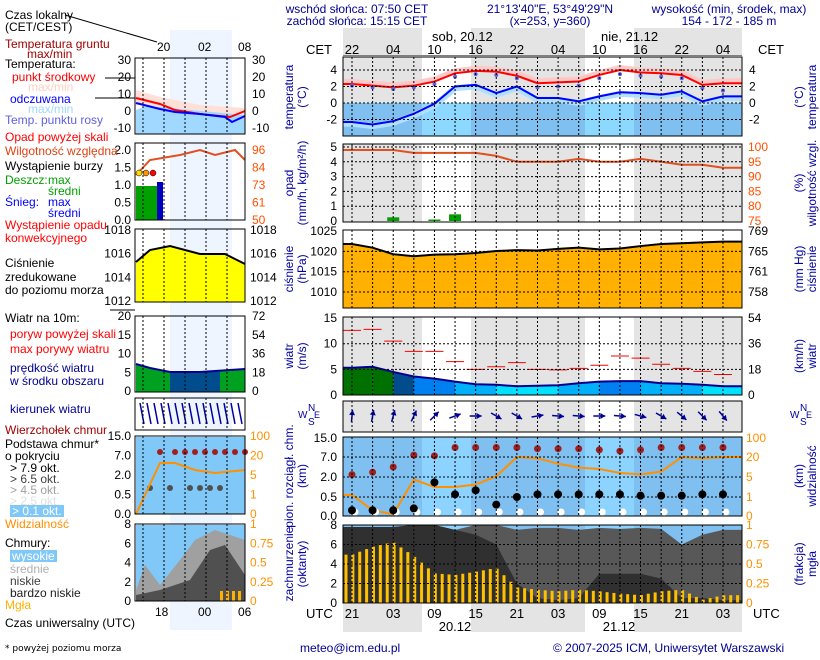 The image size is (820, 660). I want to click on legend-clouds-low, so click(190, 573).